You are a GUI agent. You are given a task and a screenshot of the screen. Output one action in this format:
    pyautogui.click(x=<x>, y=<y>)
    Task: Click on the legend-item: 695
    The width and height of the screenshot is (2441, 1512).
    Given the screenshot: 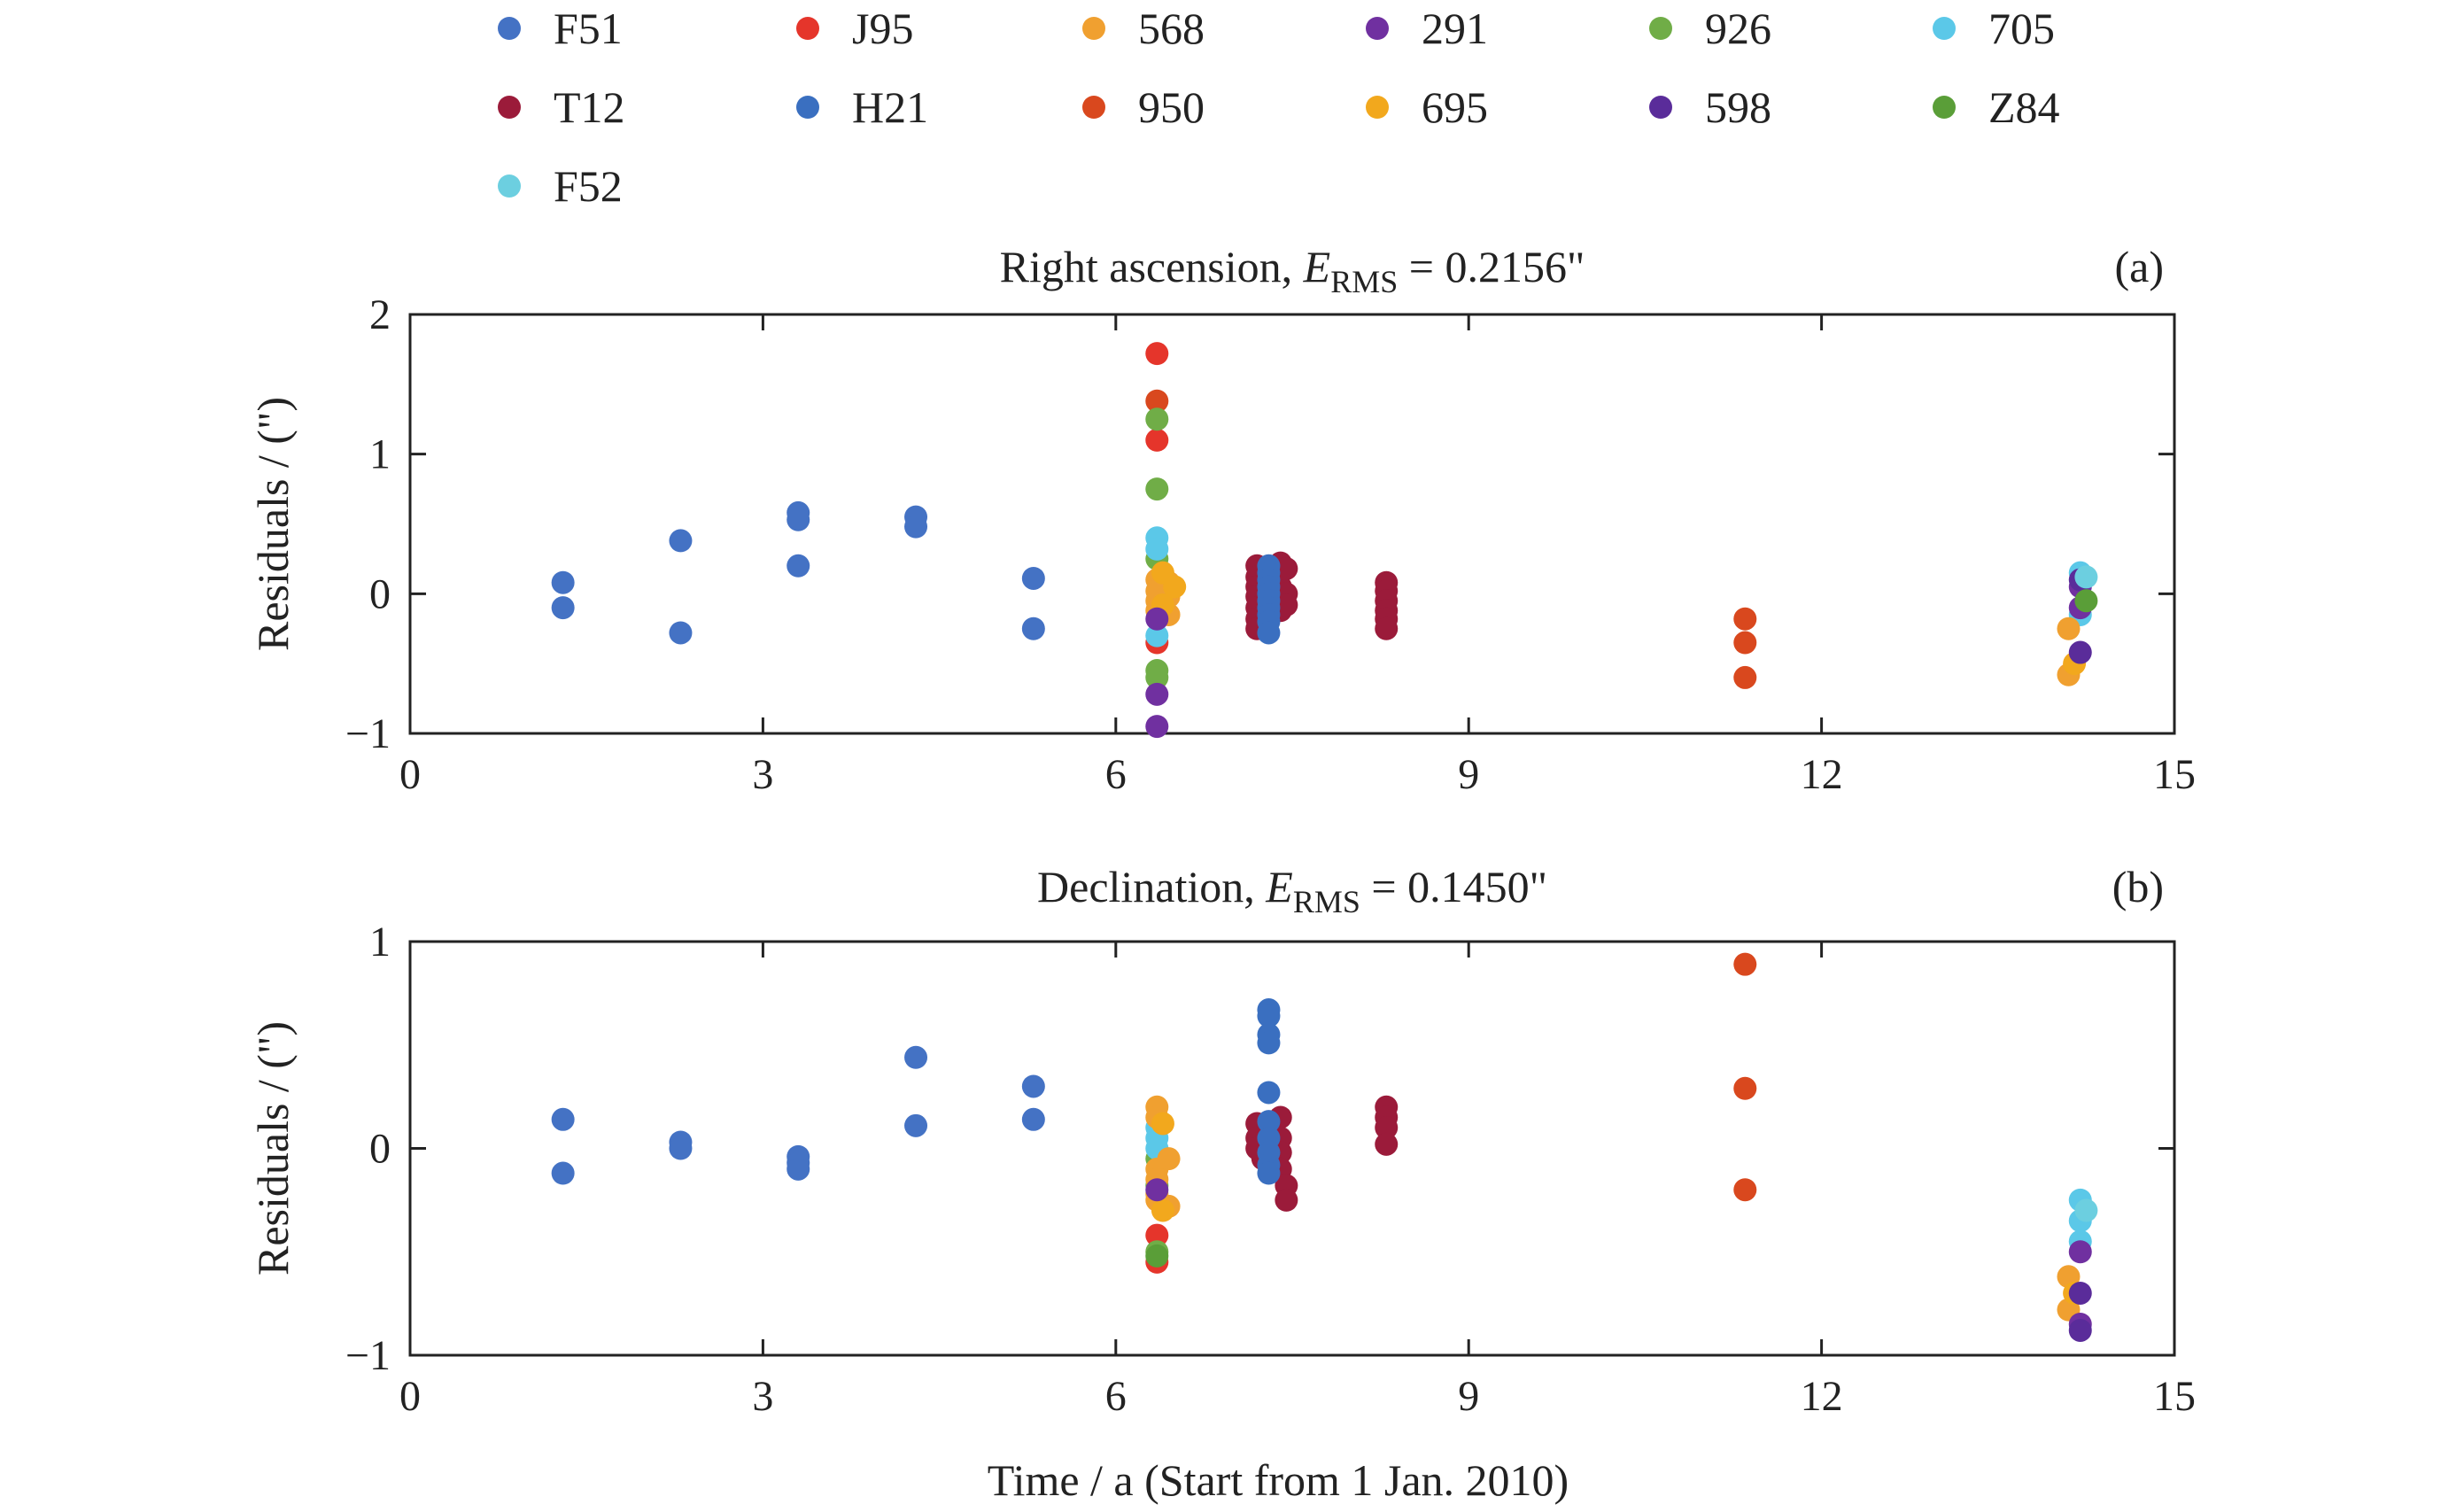 What is the action you would take?
    pyautogui.click(x=1427, y=107)
    